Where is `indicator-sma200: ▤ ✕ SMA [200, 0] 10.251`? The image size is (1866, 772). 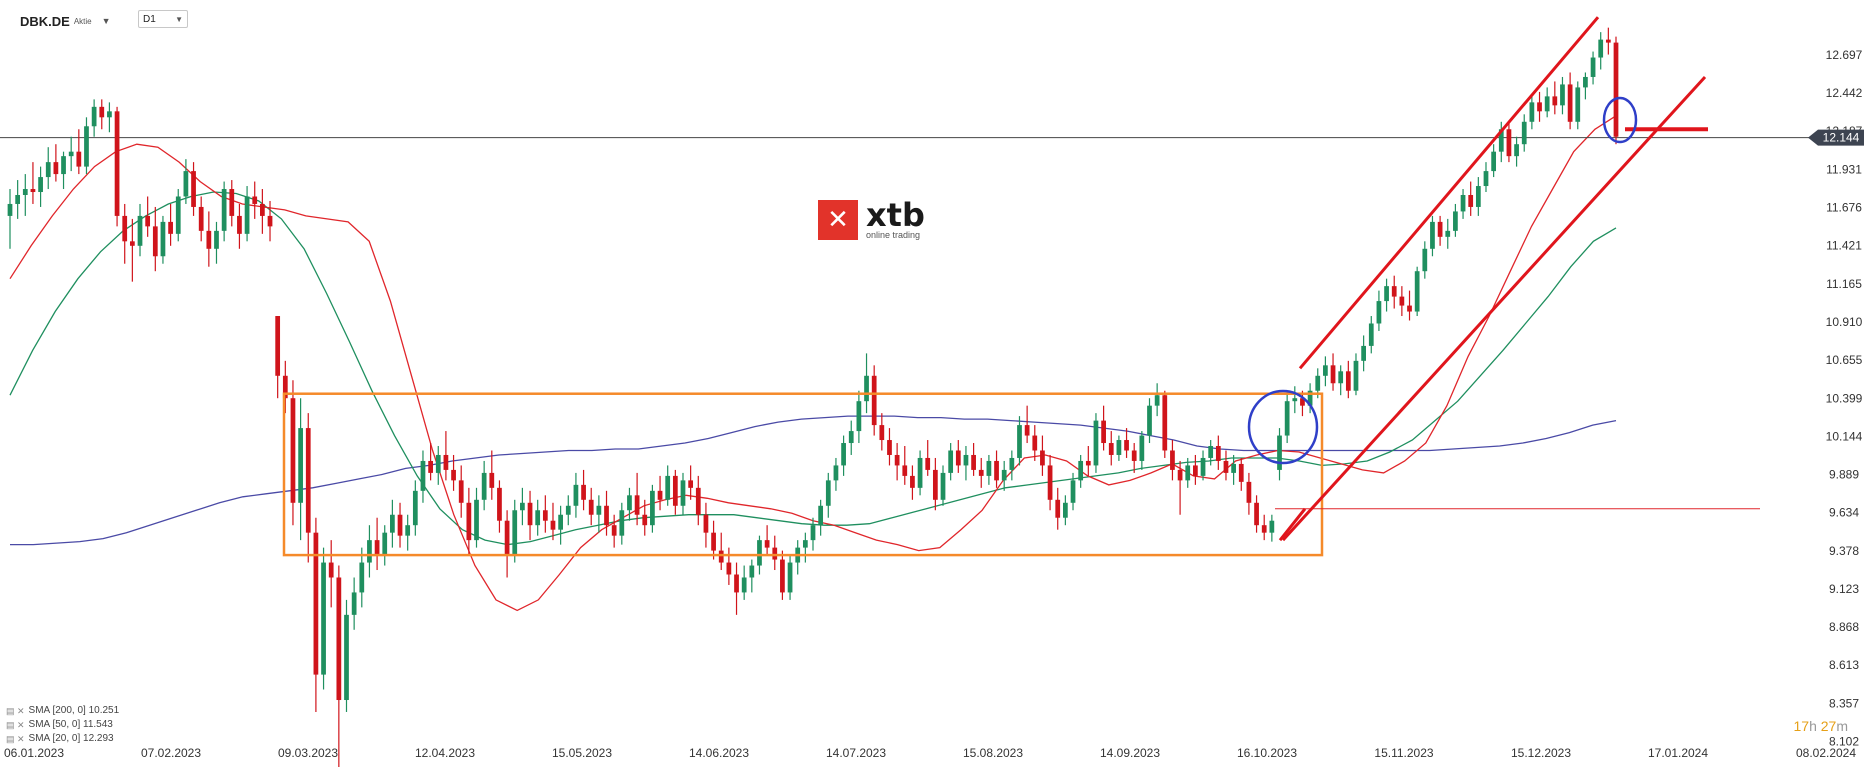
indicator-sma200: ▤ ✕ SMA [200, 0] 10.251 is located at coordinates (62, 711).